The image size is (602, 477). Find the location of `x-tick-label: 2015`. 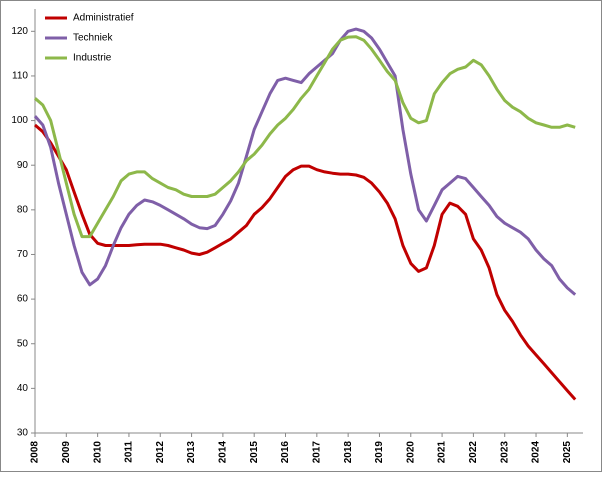

x-tick-label: 2015 is located at coordinates (254, 452).